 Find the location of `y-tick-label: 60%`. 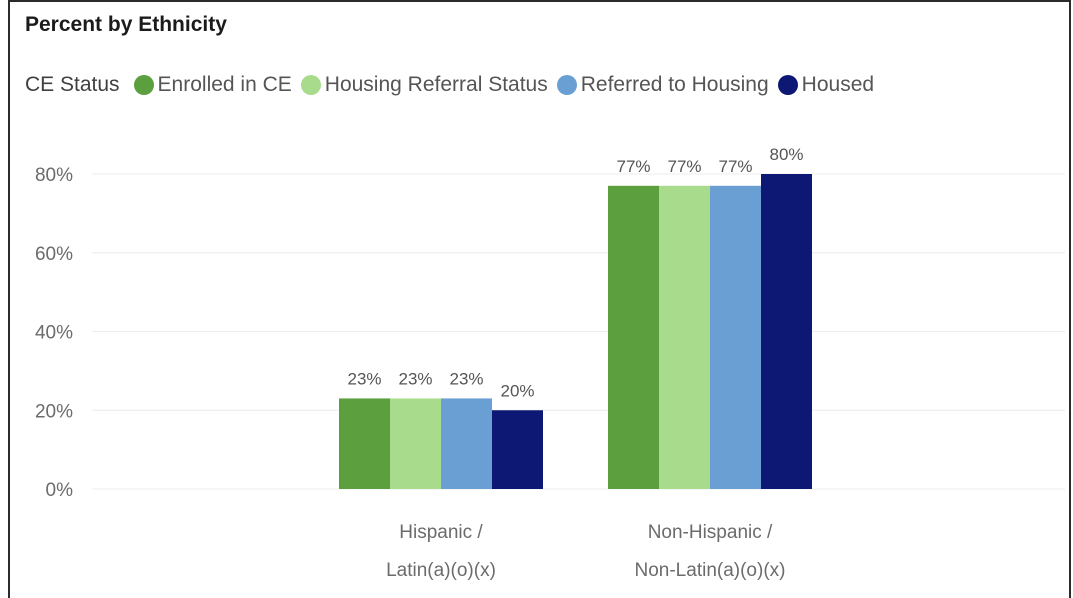

y-tick-label: 60% is located at coordinates (54, 254).